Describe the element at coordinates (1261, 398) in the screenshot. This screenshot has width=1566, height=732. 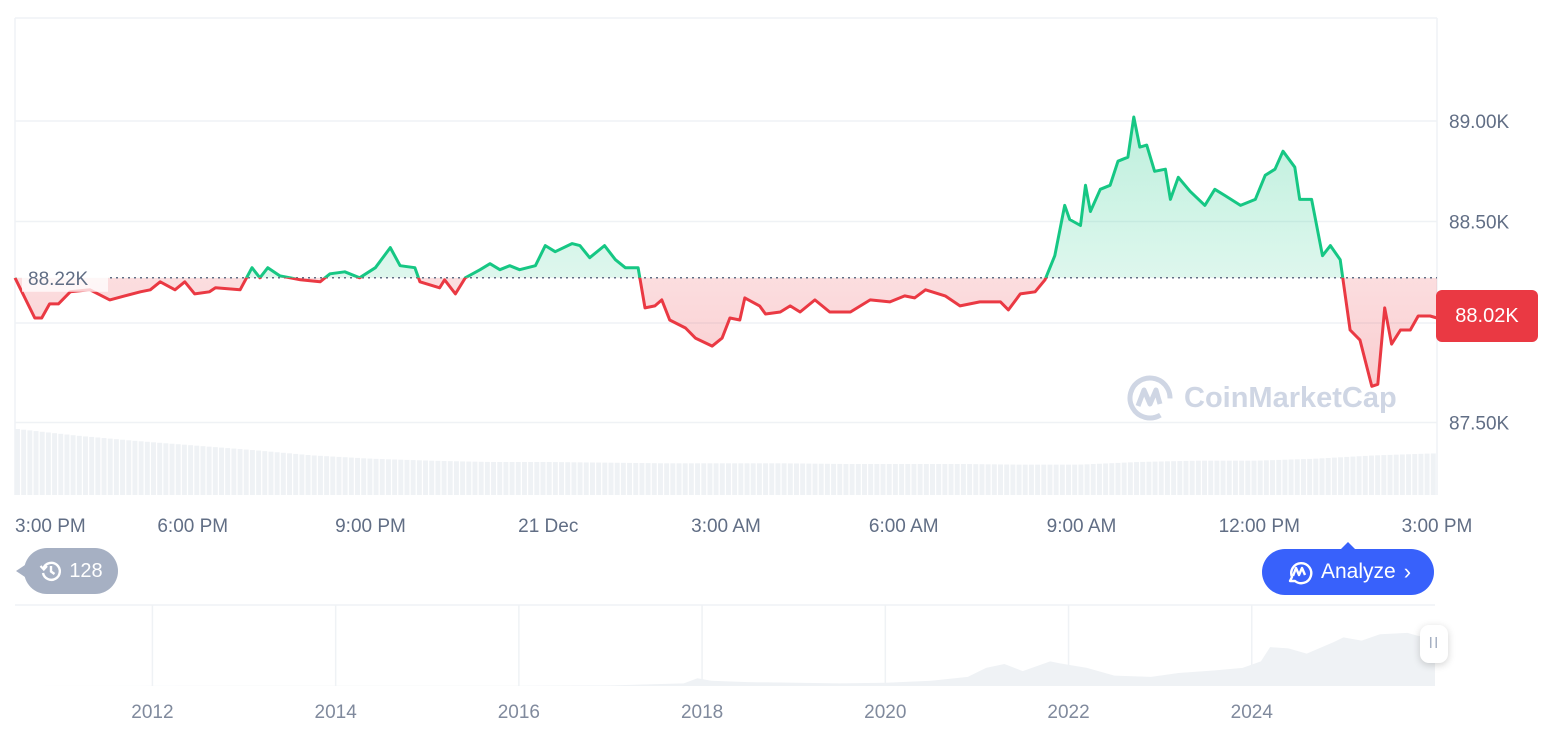
I see `coinmarketcap-watermark: CoinMarketCap` at that location.